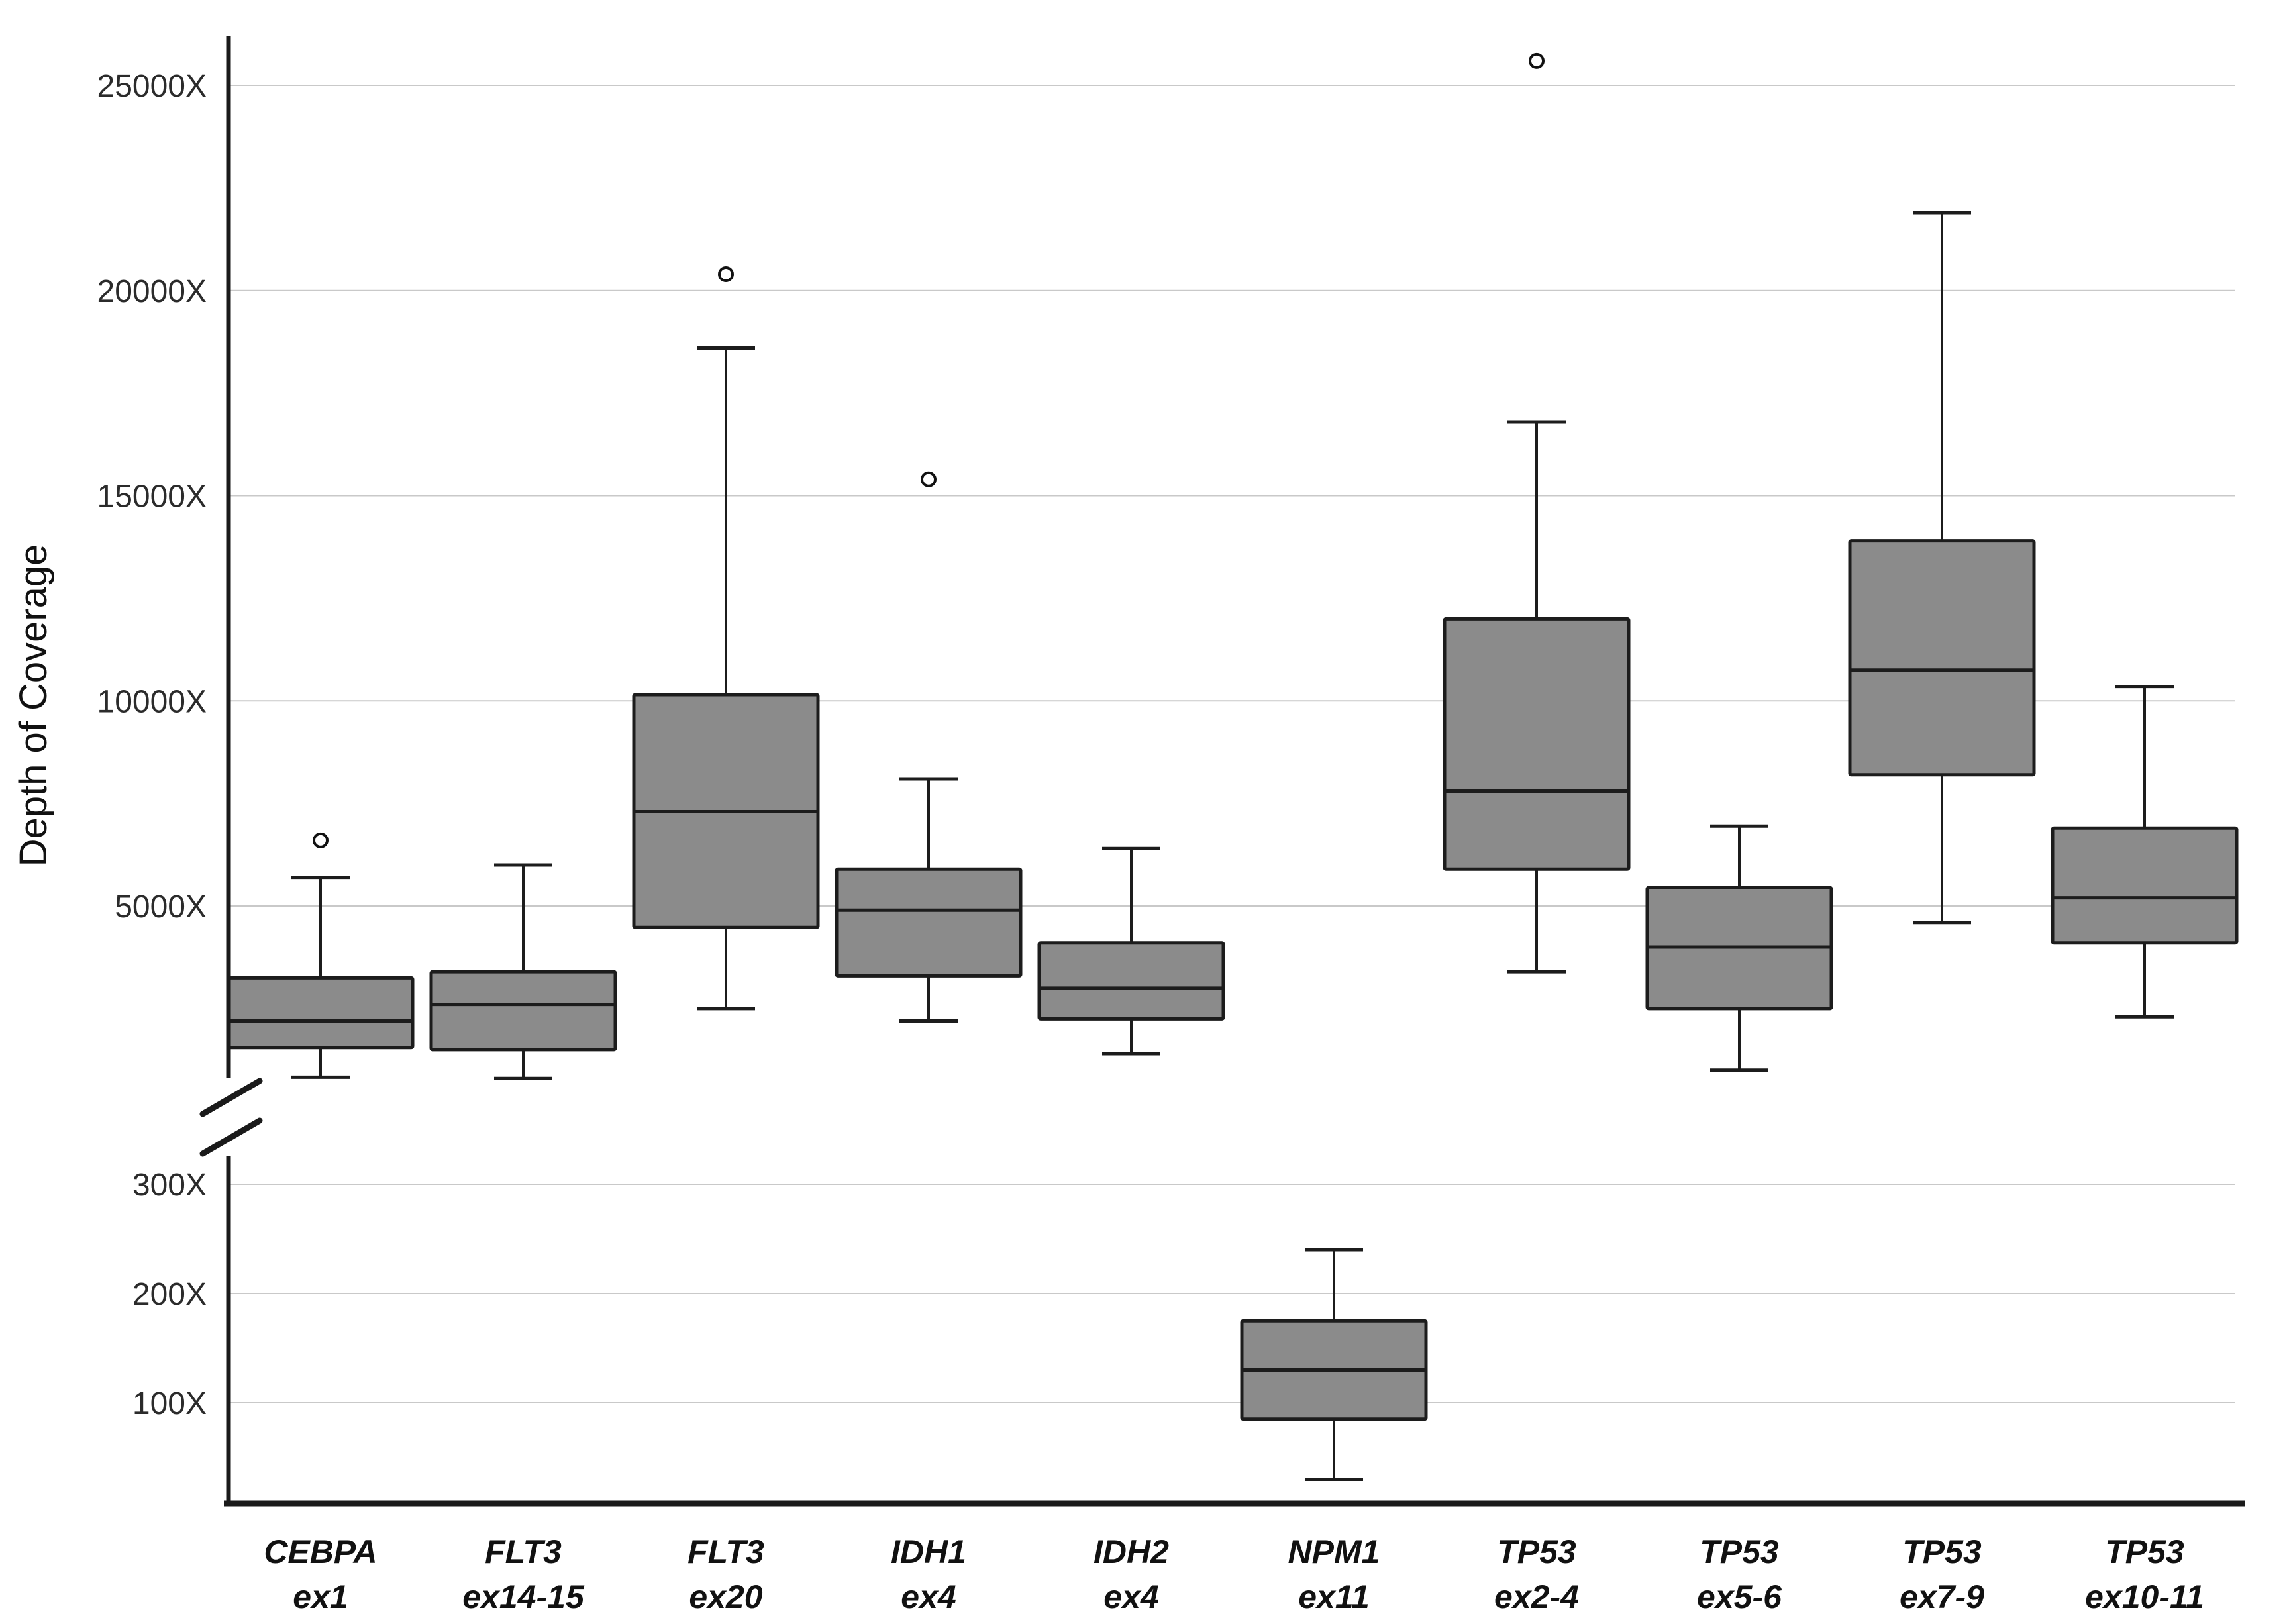 This screenshot has width=2289, height=1624. Describe the element at coordinates (725, 1596) in the screenshot. I see `x-category-exon-label: ex20` at that location.